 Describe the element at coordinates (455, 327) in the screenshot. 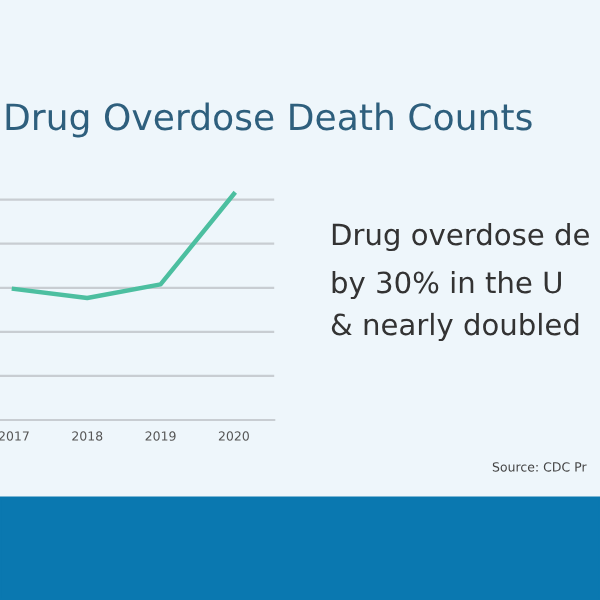

I see `text: & nearly doubled` at that location.